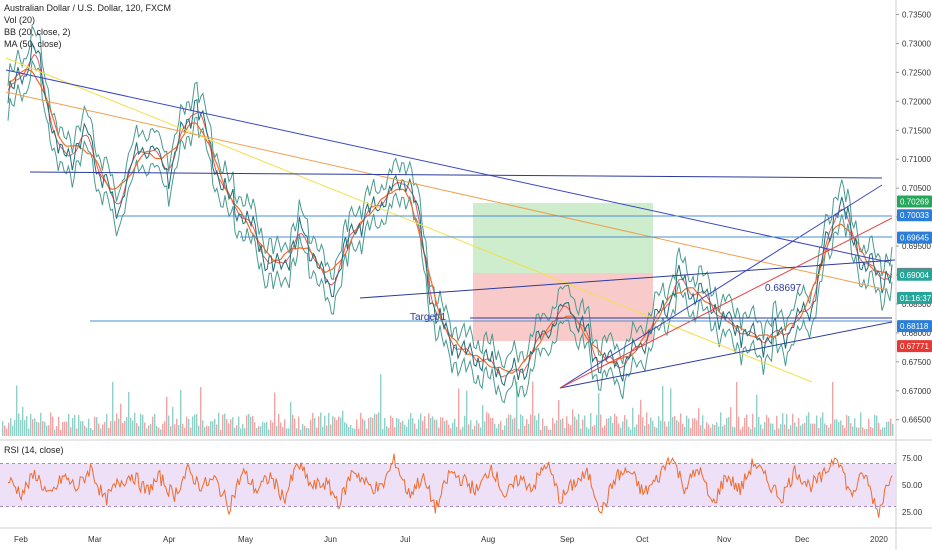 This screenshot has height=550, width=932. I want to click on channel-lower-line, so click(726, 355).